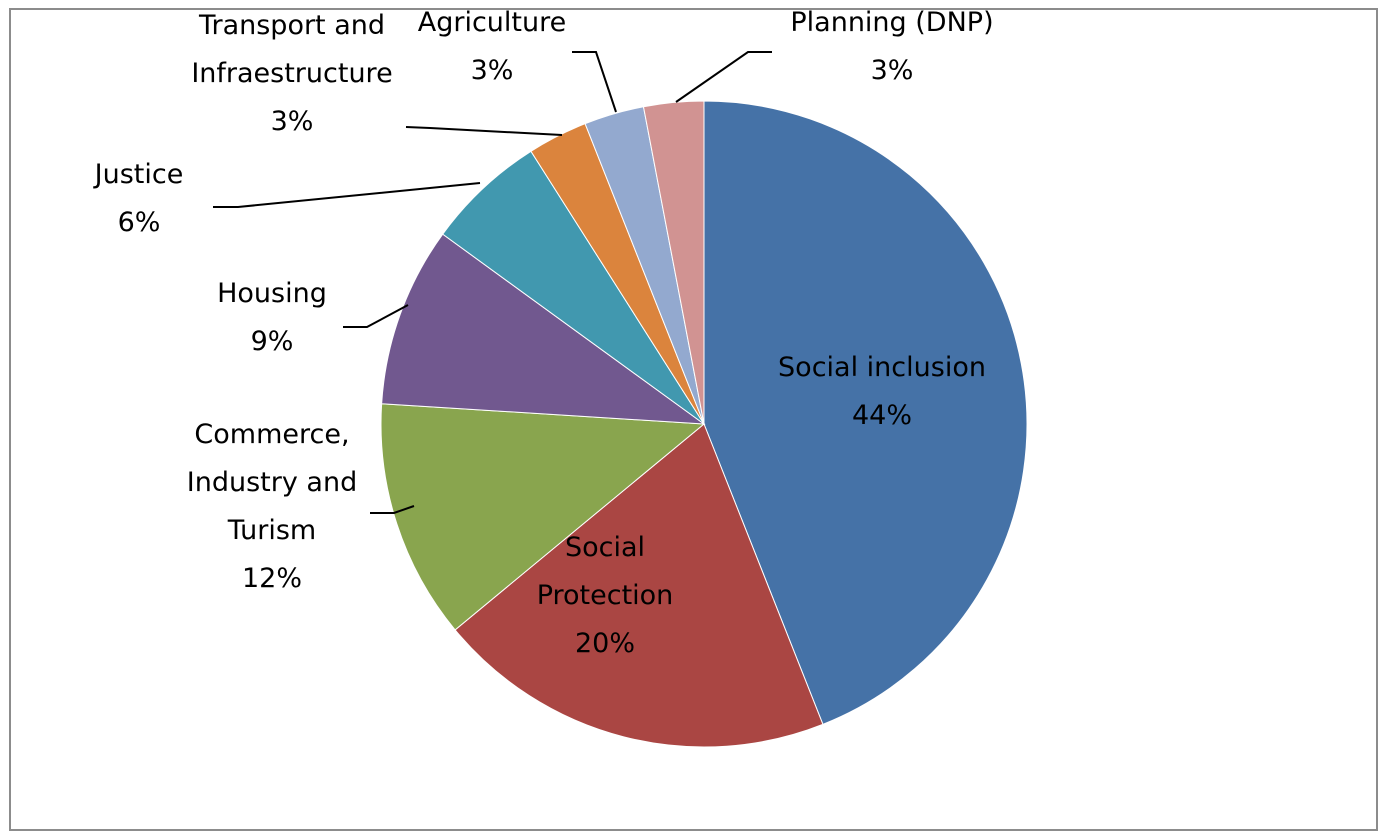 This screenshot has width=1389, height=839. What do you see at coordinates (882, 415) in the screenshot?
I see `data-label-value: 44%` at bounding box center [882, 415].